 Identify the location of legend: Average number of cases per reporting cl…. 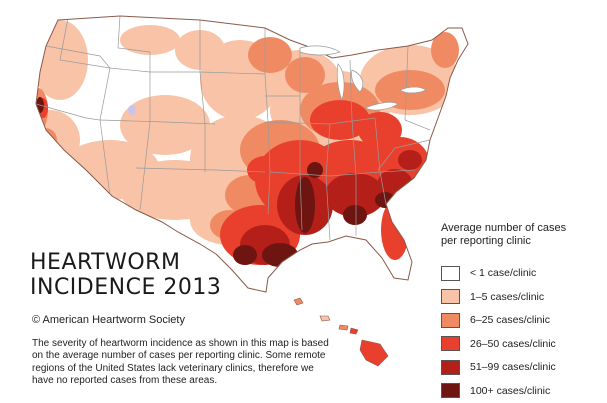
(521, 312).